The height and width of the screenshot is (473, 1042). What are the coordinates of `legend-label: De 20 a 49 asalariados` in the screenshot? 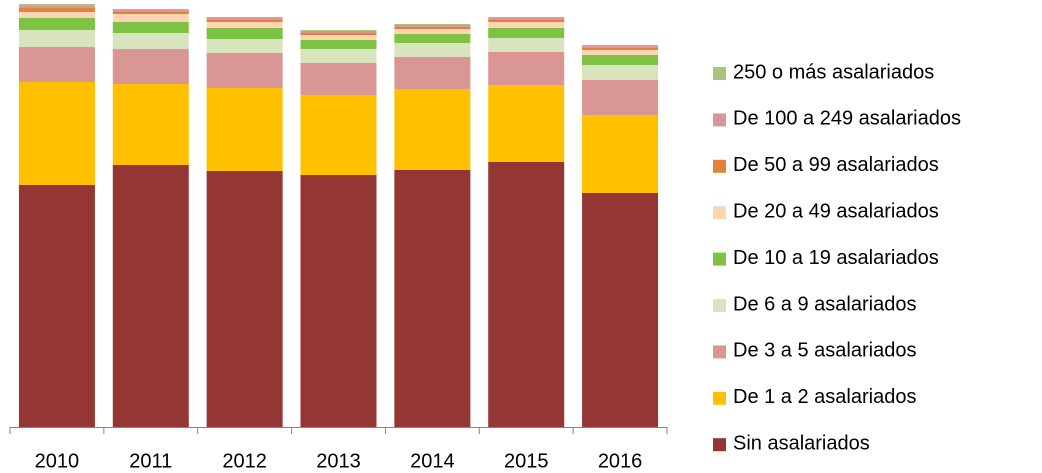 It's located at (836, 211).